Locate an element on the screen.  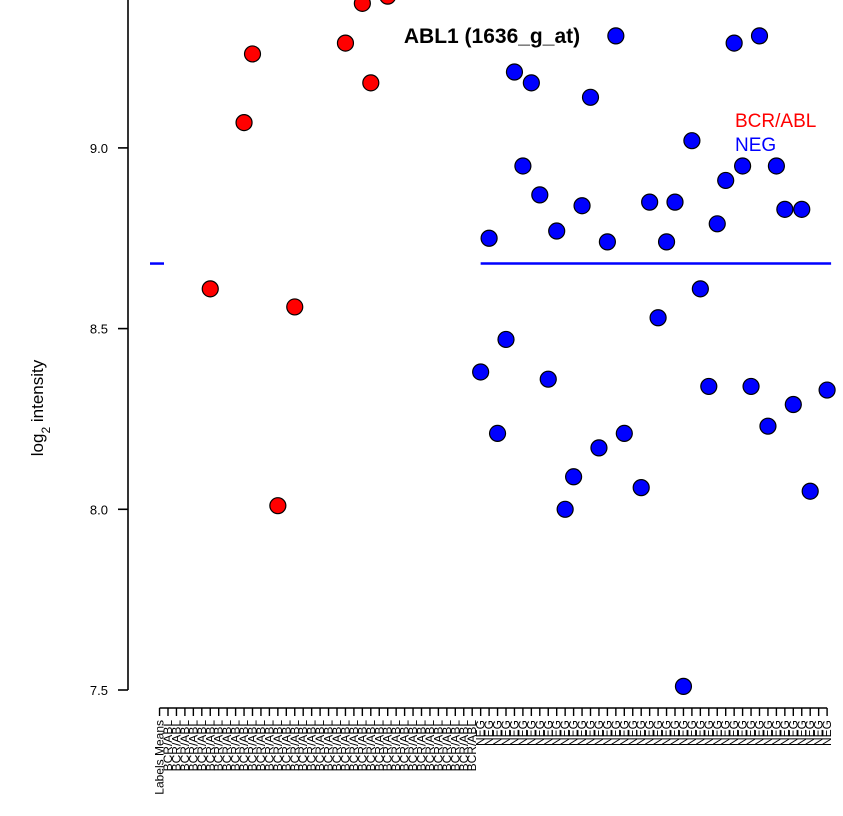
y-ticks: 7.58.08.59.09.510.010.5 is located at coordinates (109, 419).